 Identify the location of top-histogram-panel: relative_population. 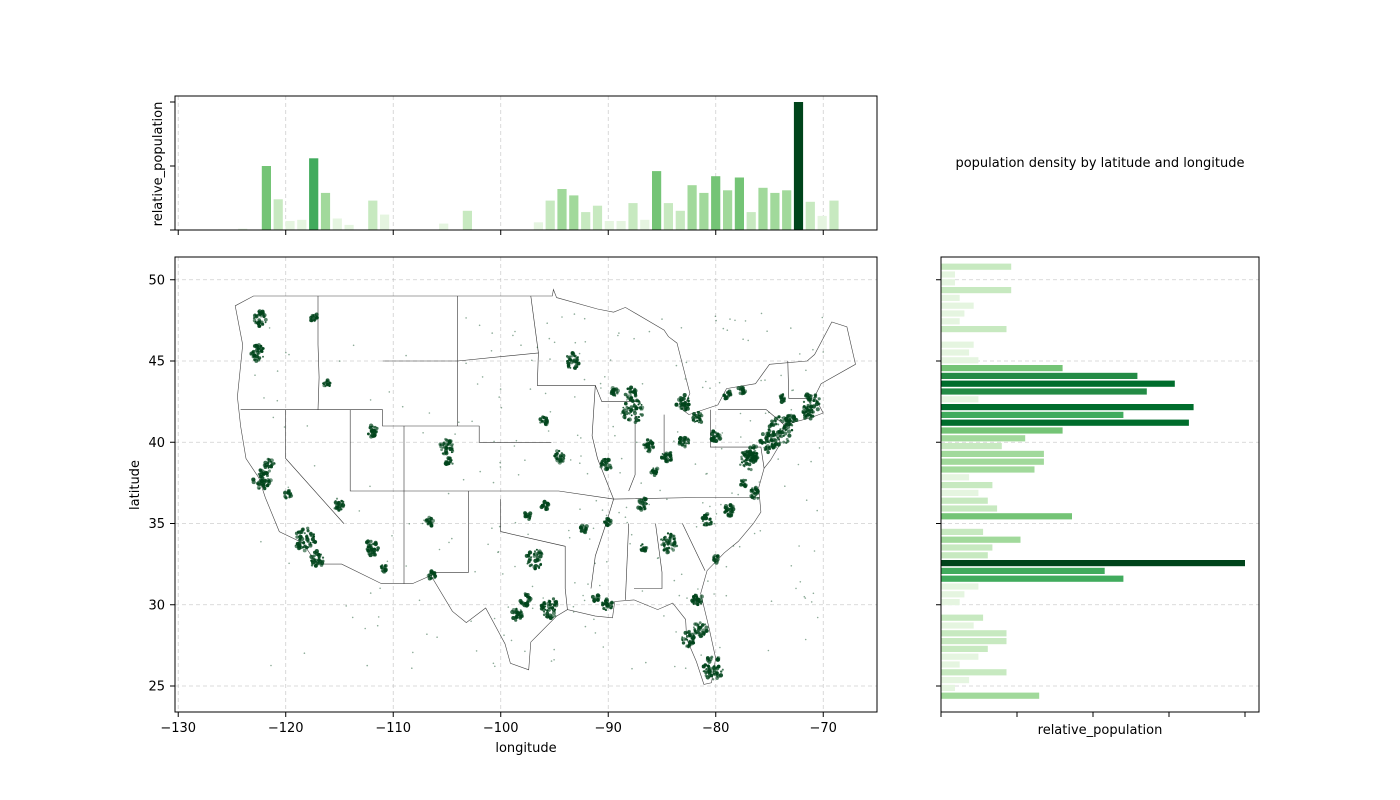
(514, 165).